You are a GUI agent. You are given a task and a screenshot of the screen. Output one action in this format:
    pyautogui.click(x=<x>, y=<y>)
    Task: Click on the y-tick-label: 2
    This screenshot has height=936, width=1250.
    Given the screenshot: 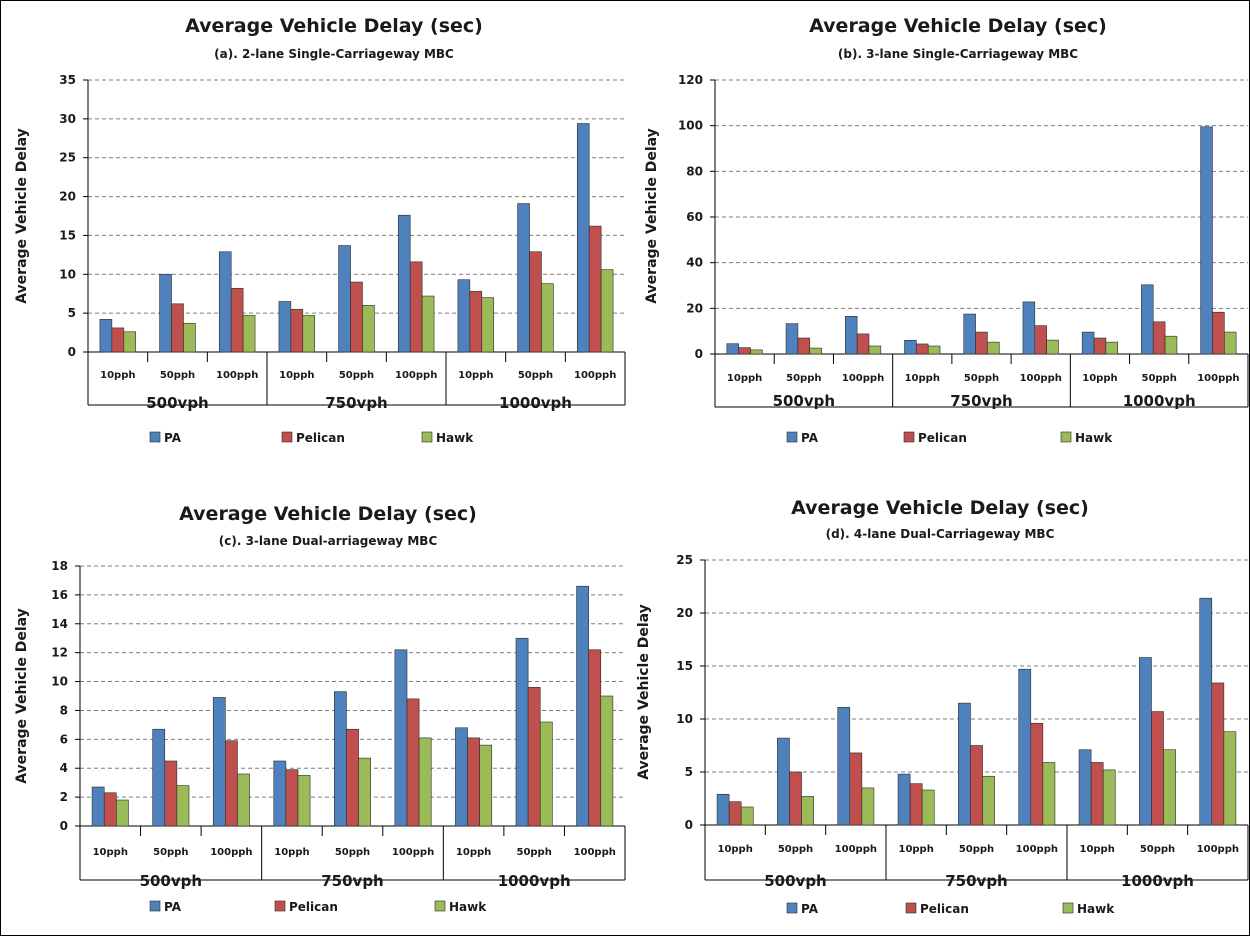 What is the action you would take?
    pyautogui.click(x=64, y=797)
    